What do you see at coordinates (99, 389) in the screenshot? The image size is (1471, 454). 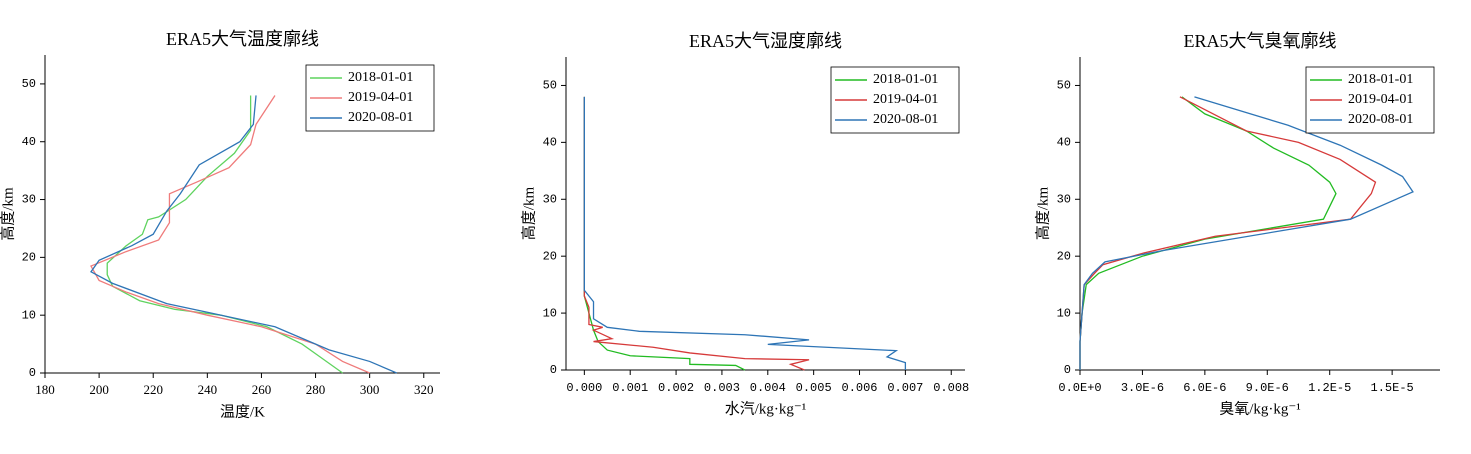 I see `x-tick-label: 200` at bounding box center [99, 389].